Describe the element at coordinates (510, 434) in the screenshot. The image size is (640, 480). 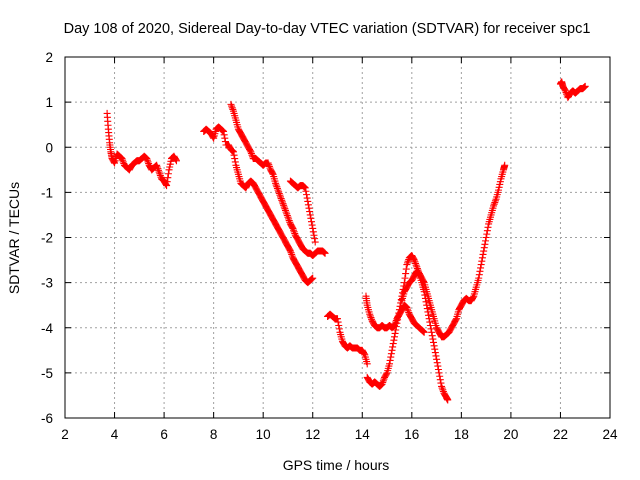
I see `x-tick-label: 20` at that location.